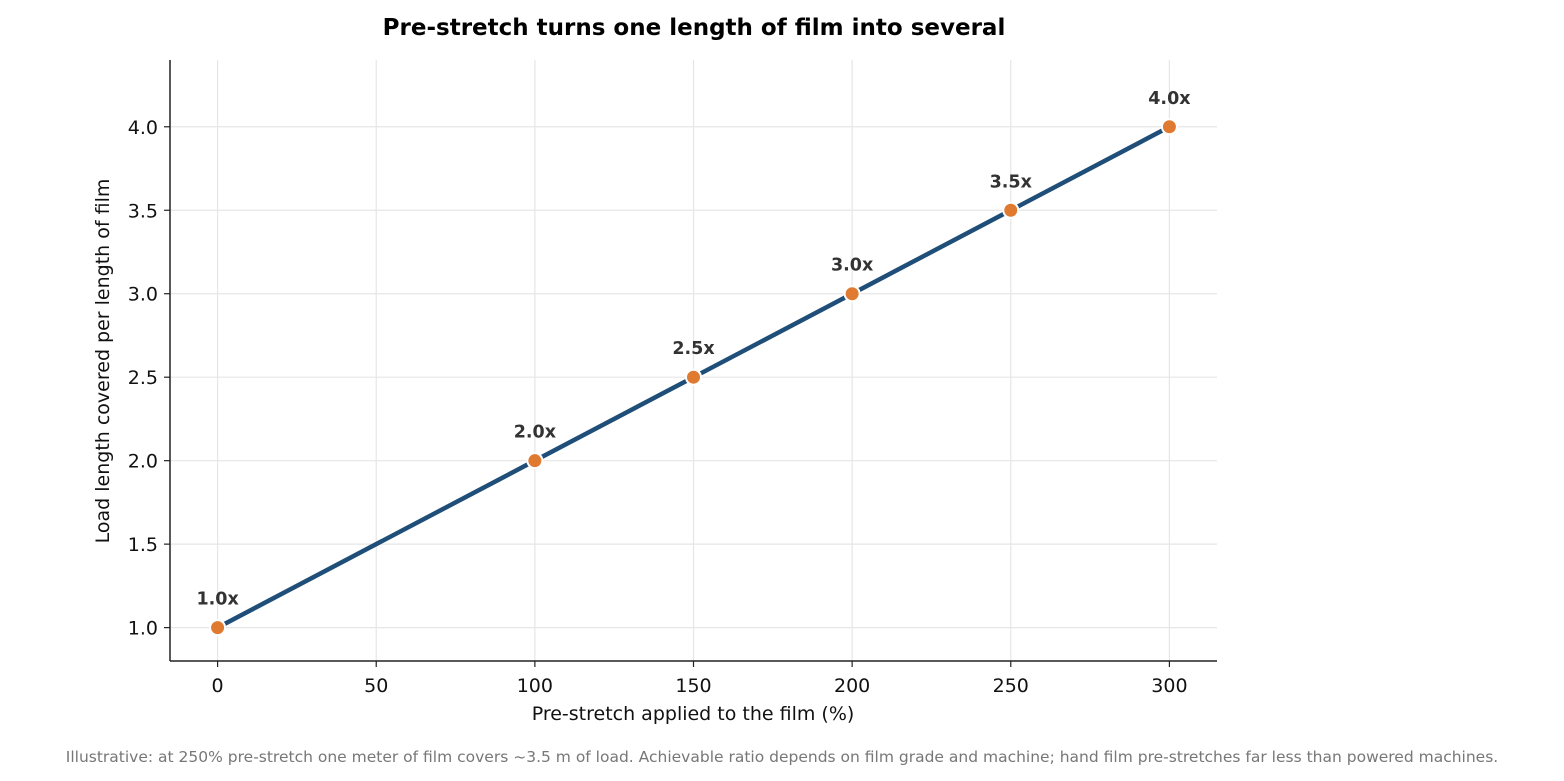 Image resolution: width=1564 pixels, height=781 pixels. What do you see at coordinates (143, 211) in the screenshot?
I see `y-tick-label: 3.5` at bounding box center [143, 211].